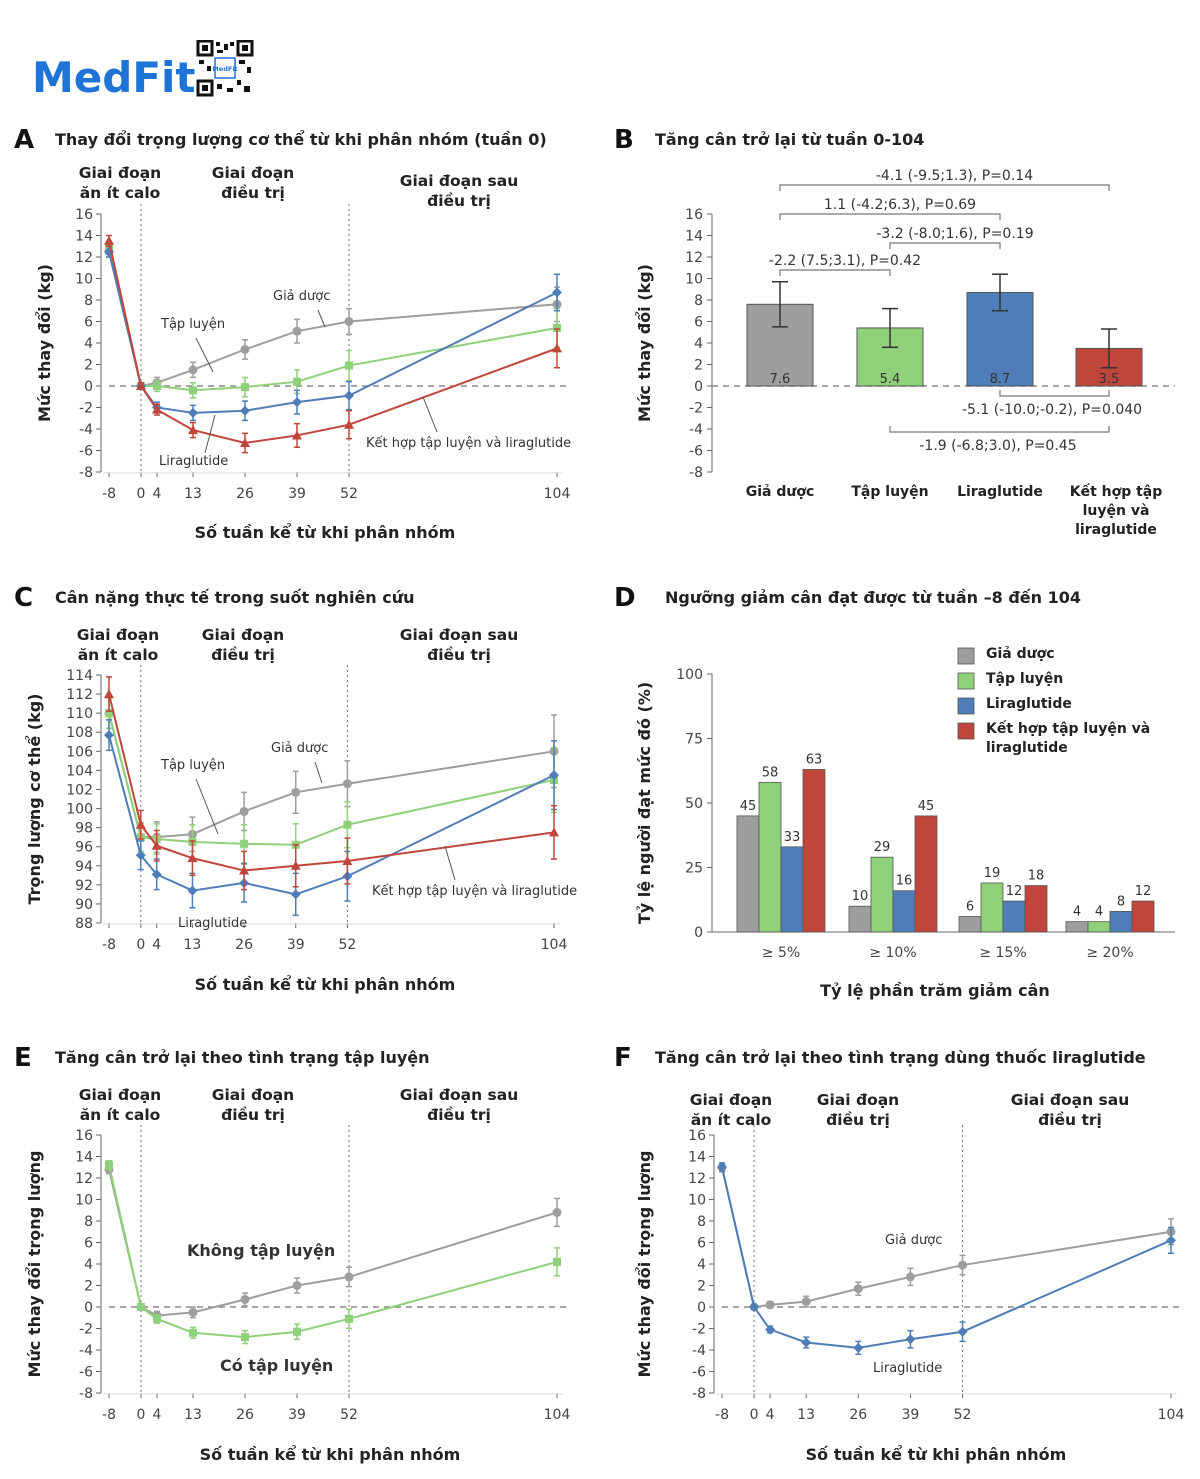  Describe the element at coordinates (301, 296) in the screenshot. I see `annotation-placebo: Giả dược` at that location.